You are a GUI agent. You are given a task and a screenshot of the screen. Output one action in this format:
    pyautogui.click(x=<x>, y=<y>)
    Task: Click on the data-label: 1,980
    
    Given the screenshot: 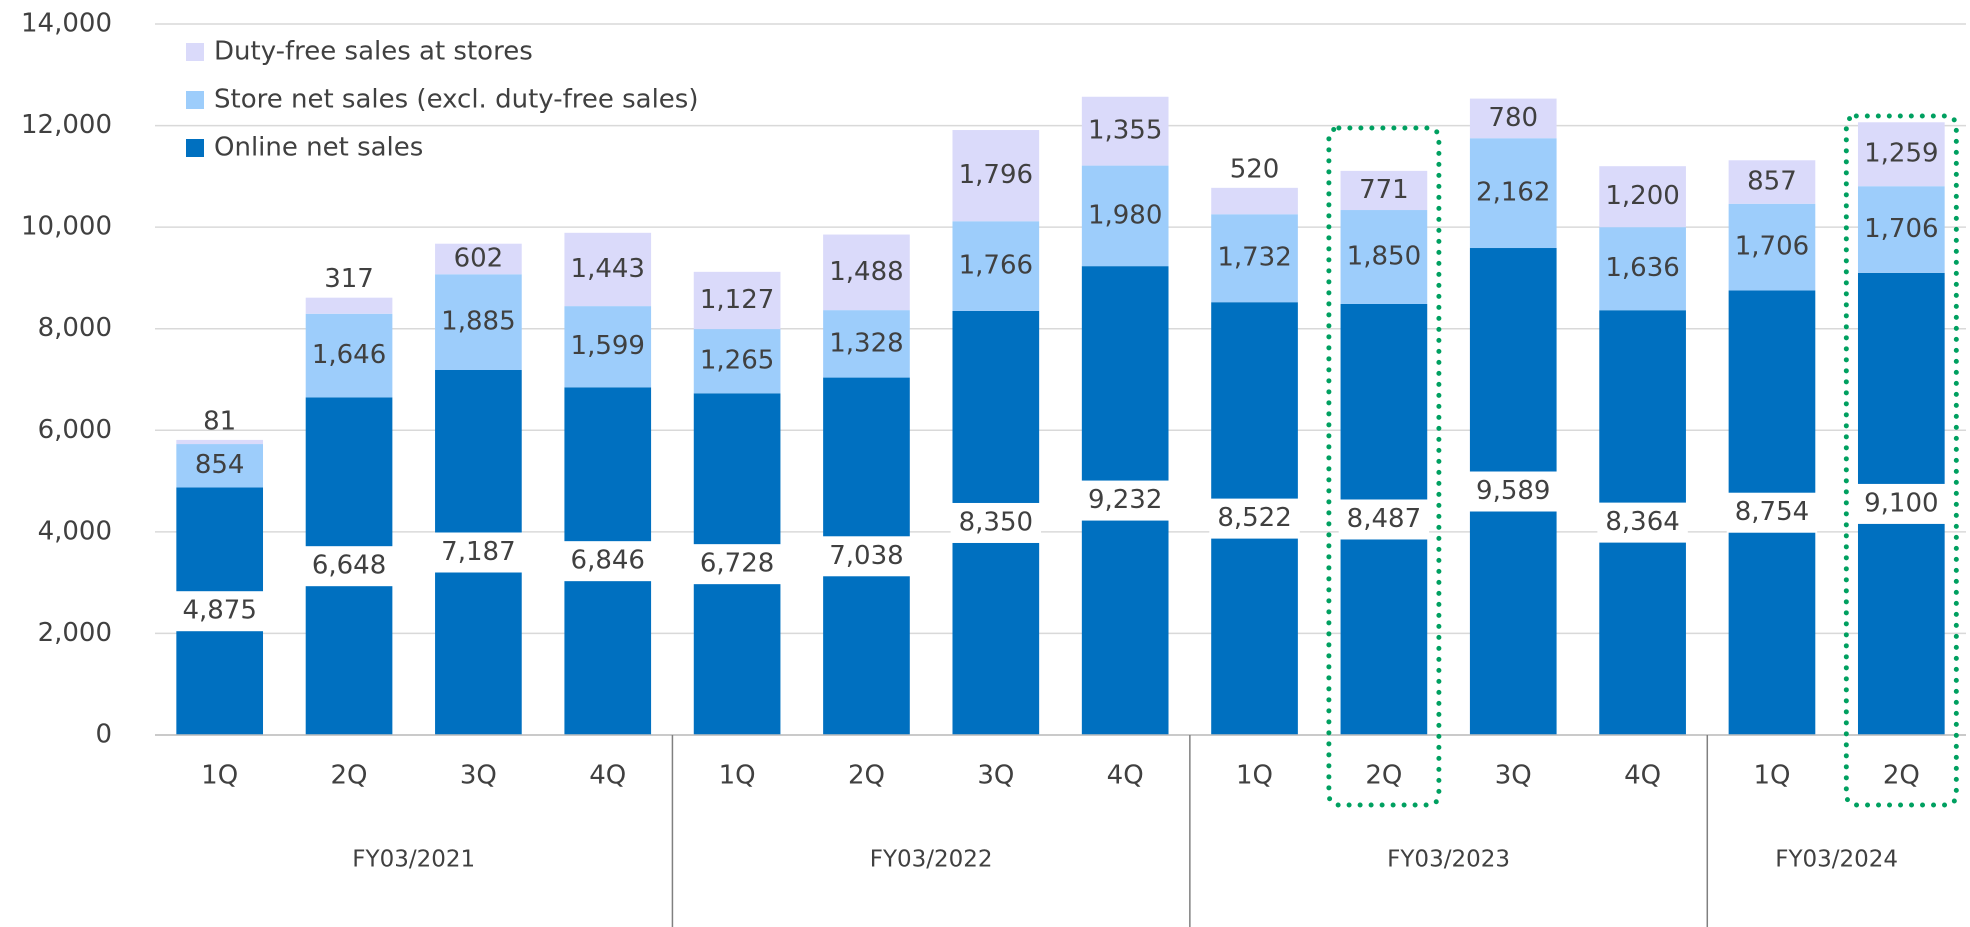 What is the action you would take?
    pyautogui.click(x=1125, y=215)
    